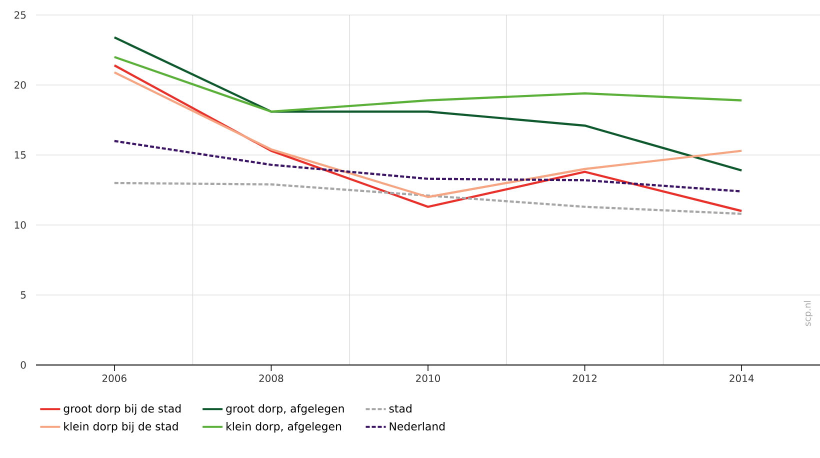 Image resolution: width=820 pixels, height=458 pixels. Describe the element at coordinates (271, 378) in the screenshot. I see `x-tick-label: 2008` at that location.